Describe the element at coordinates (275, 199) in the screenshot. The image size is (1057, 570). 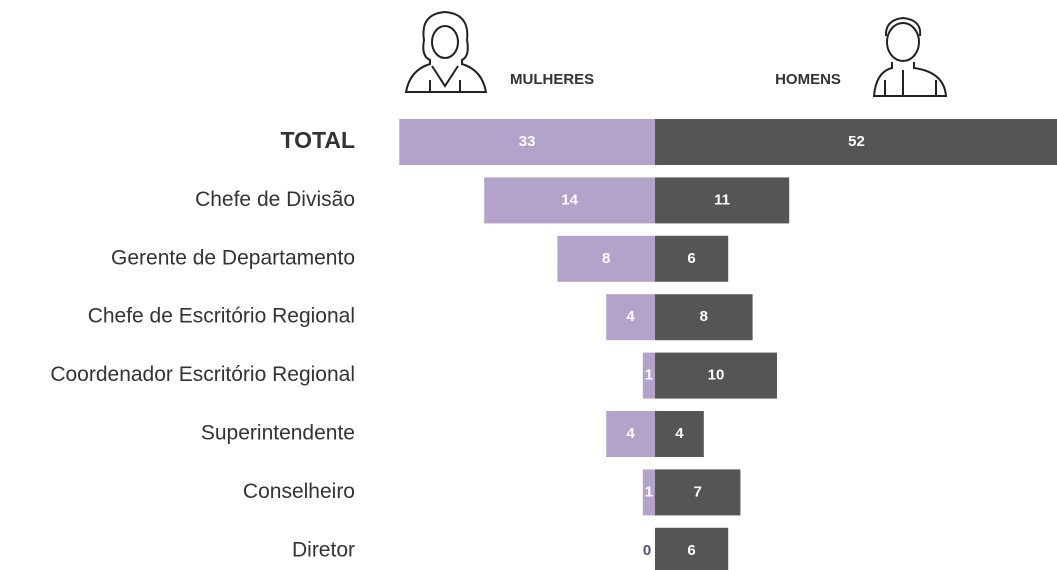
I see `category-label: Chefe de Divisão` at that location.